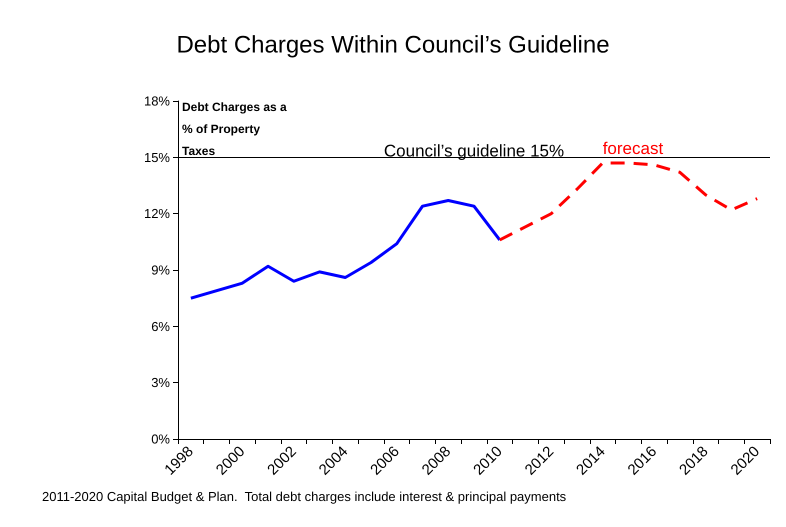  What do you see at coordinates (160, 382) in the screenshot?
I see `y-tick-label: 3%` at bounding box center [160, 382].